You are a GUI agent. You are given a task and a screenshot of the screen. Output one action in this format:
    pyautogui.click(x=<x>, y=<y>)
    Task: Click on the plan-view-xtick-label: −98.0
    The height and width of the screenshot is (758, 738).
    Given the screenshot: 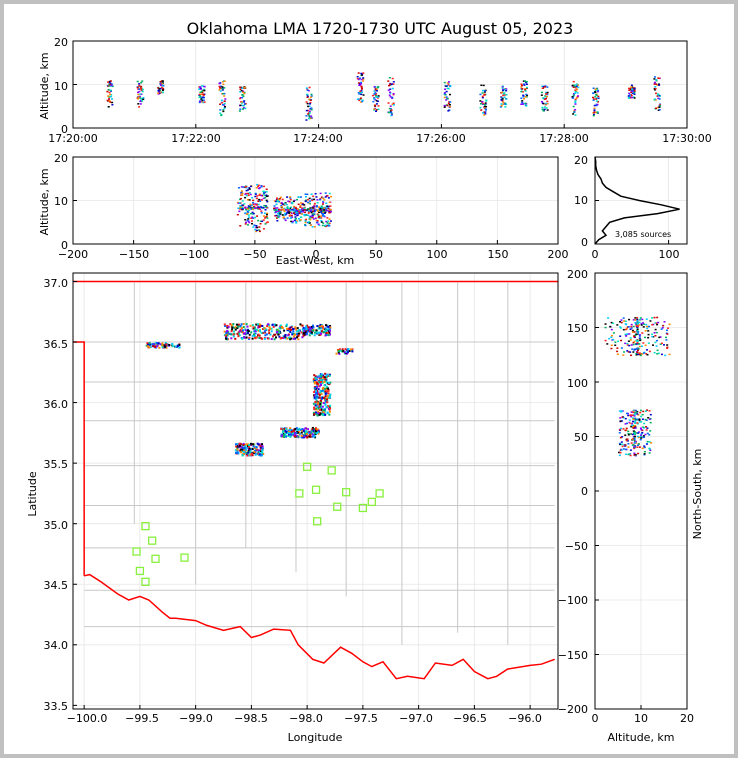 What is the action you would take?
    pyautogui.click(x=306, y=718)
    